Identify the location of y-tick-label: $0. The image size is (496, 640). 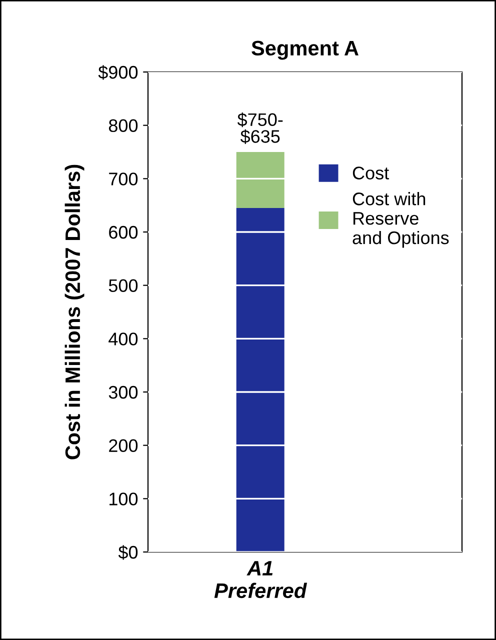
(128, 552).